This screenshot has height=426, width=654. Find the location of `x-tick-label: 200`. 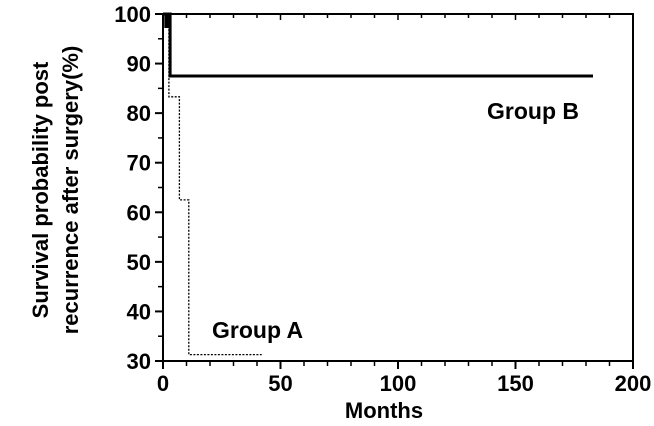

x-tick-label: 200 is located at coordinates (633, 383).